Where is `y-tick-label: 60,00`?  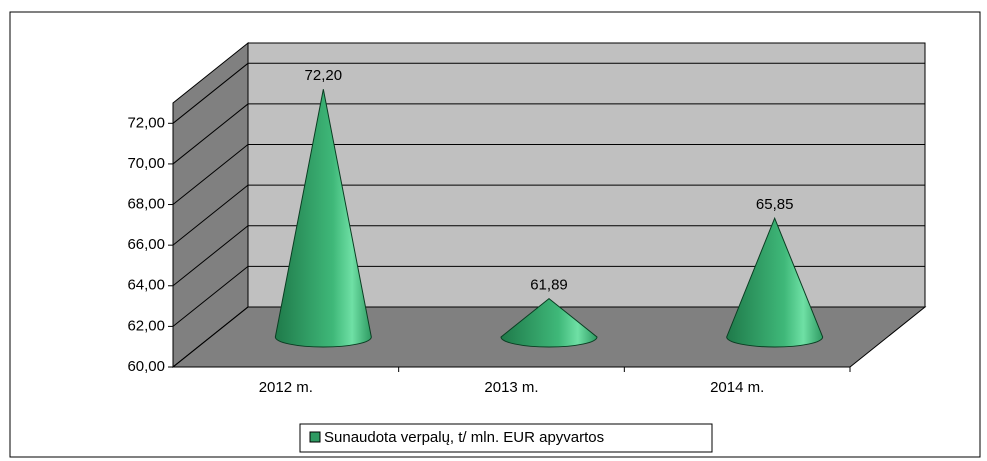 y-tick-label: 60,00 is located at coordinates (146, 366).